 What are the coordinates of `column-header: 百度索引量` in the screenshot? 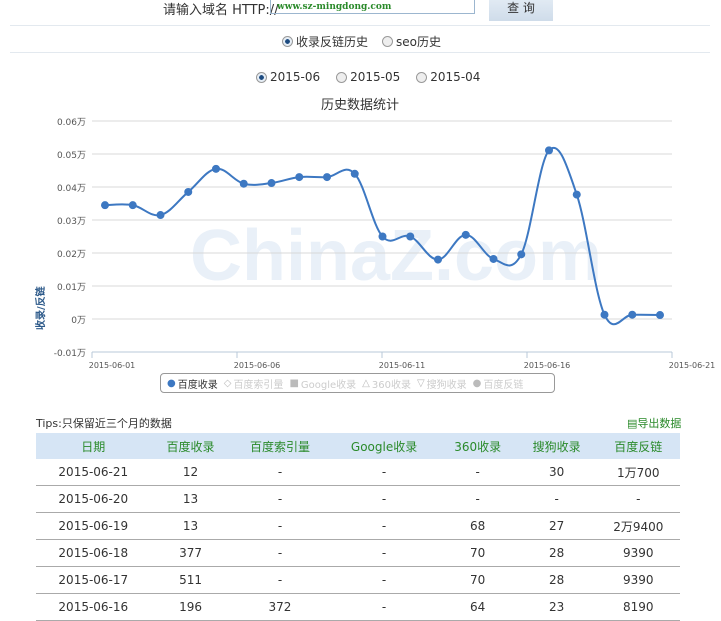 It's located at (280, 446).